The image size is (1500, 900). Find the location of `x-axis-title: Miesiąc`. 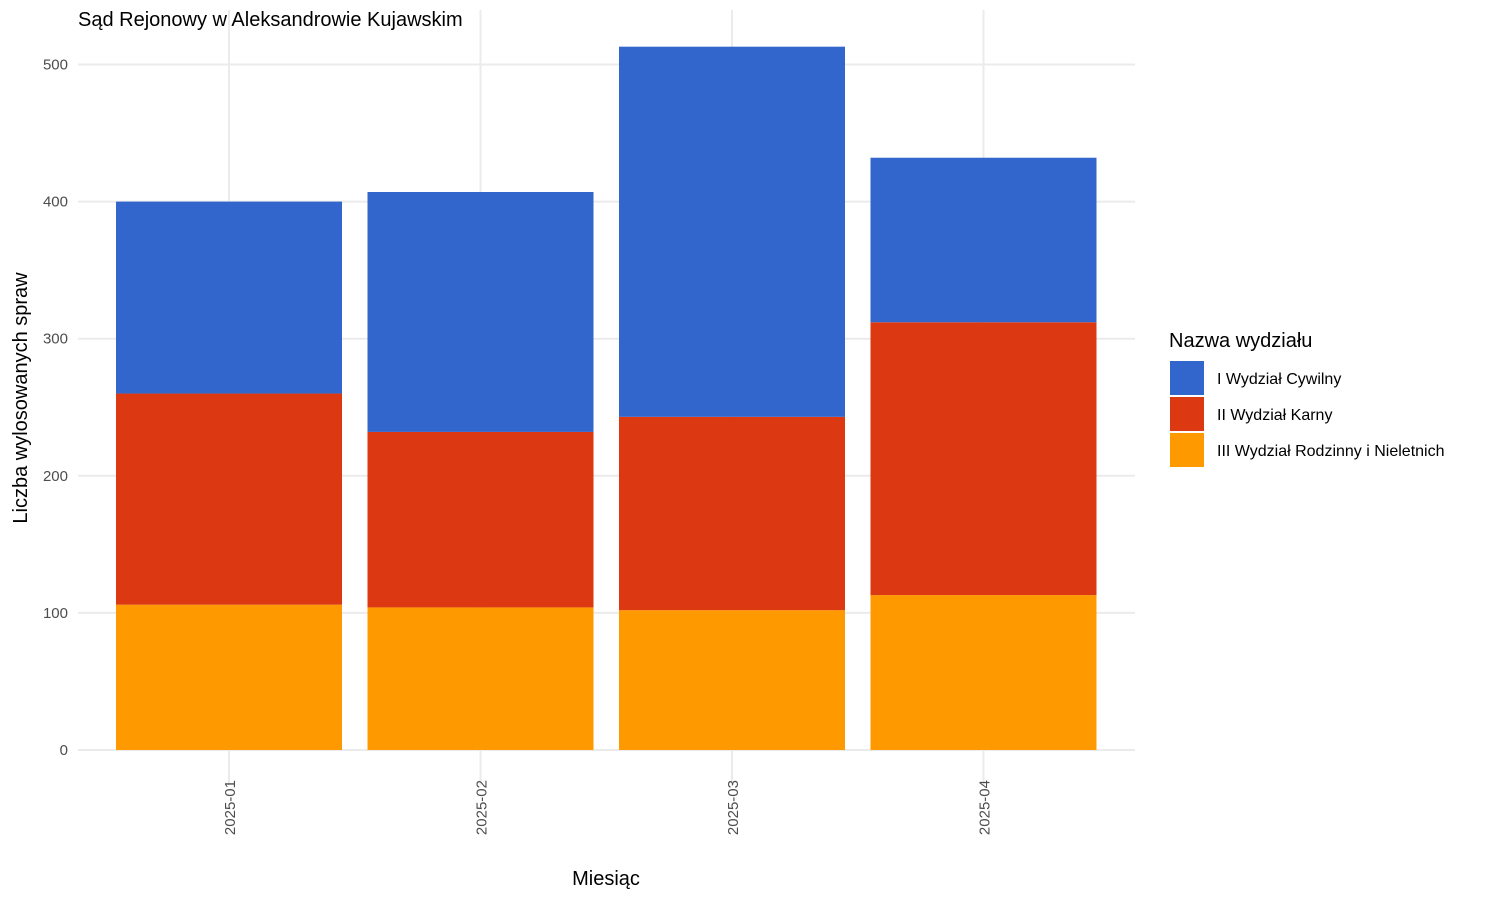

x-axis-title: Miesiąc is located at coordinates (606, 879).